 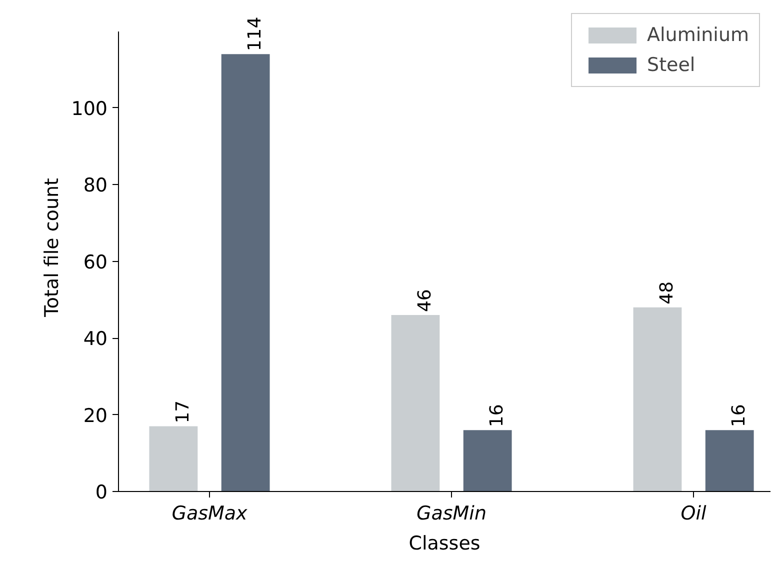 I want to click on data-label: 114, so click(x=255, y=34).